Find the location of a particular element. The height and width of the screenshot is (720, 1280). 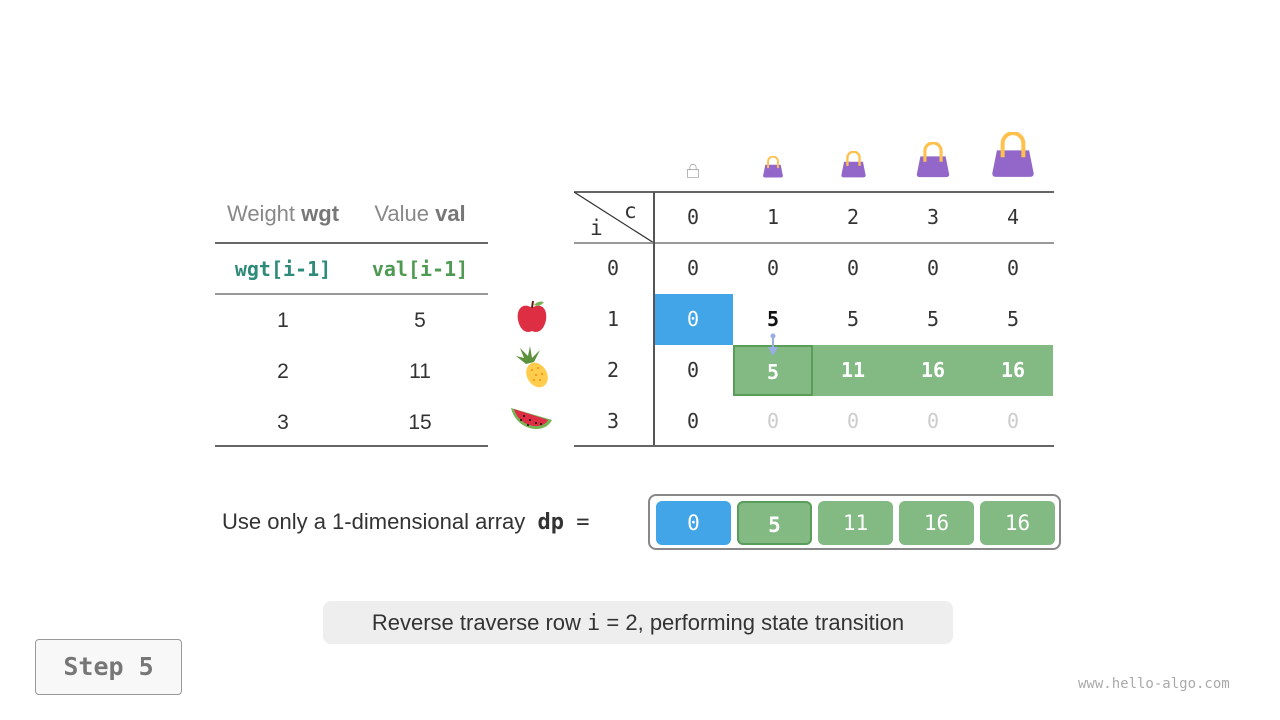

dp-array-cell: 0 is located at coordinates (693, 523).